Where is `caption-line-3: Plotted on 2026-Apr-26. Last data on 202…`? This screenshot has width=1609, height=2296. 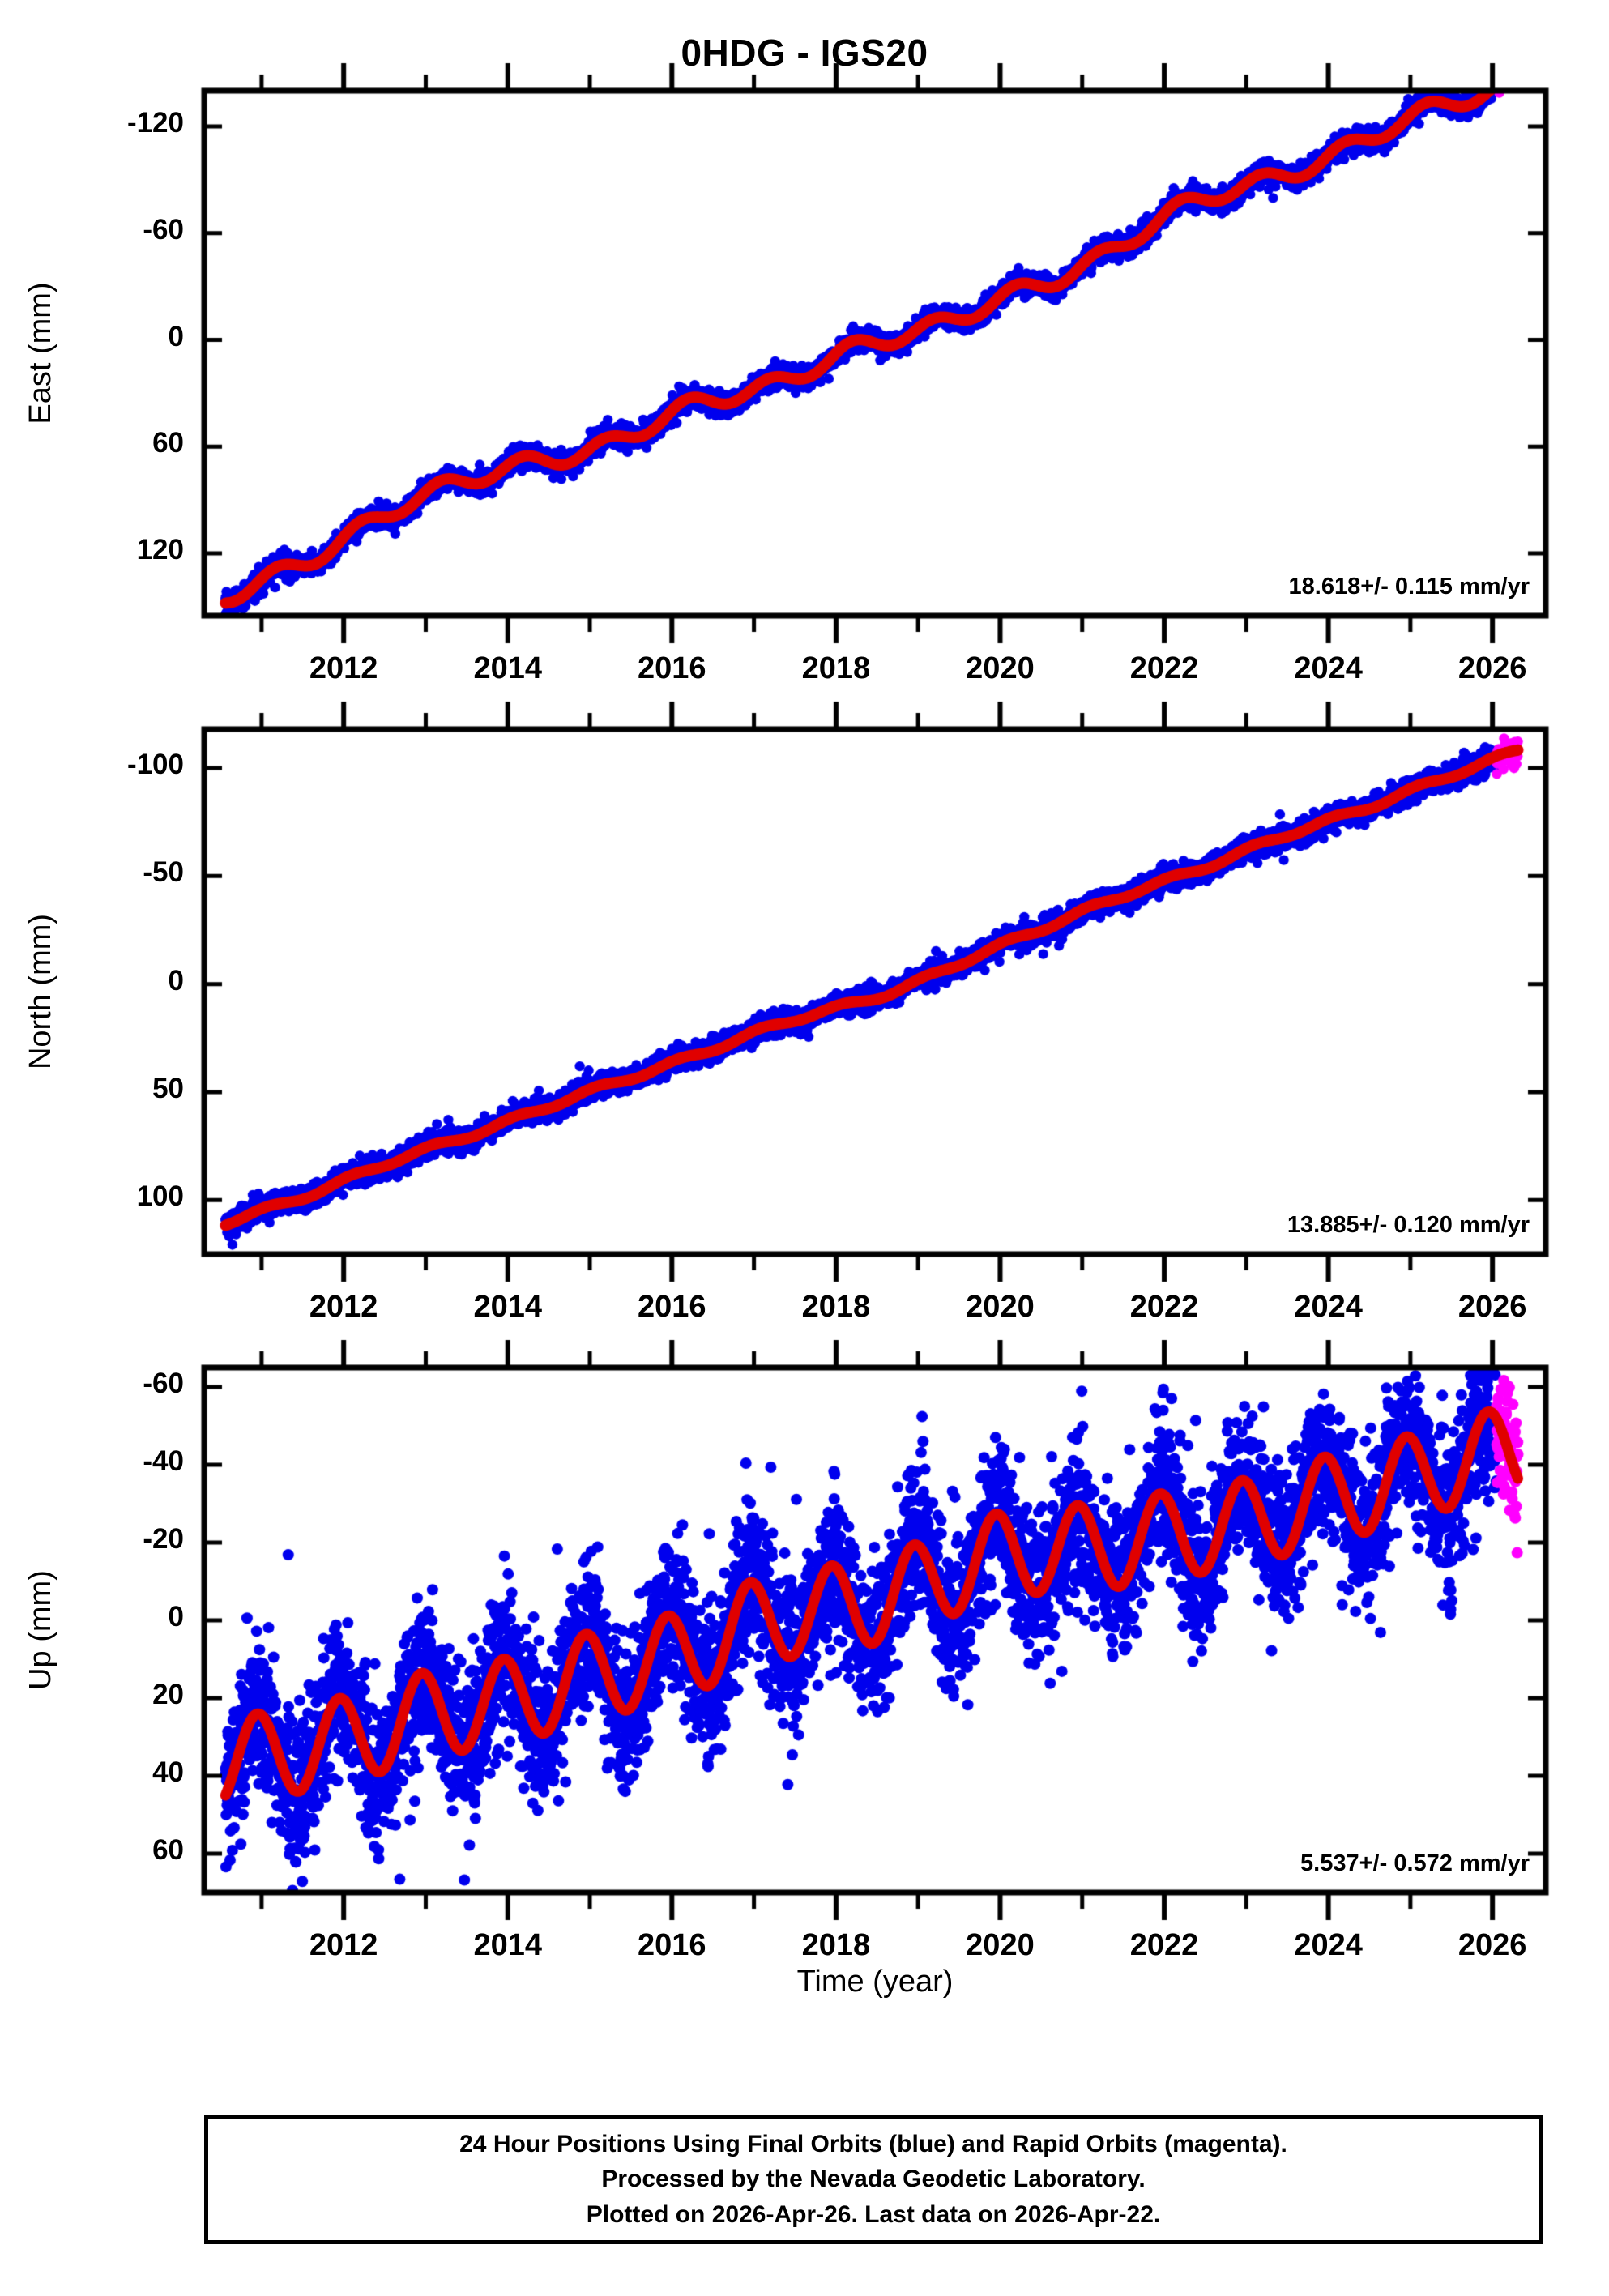
caption-line-3: Plotted on 2026-Apr-26. Last data on 202… is located at coordinates (873, 2214).